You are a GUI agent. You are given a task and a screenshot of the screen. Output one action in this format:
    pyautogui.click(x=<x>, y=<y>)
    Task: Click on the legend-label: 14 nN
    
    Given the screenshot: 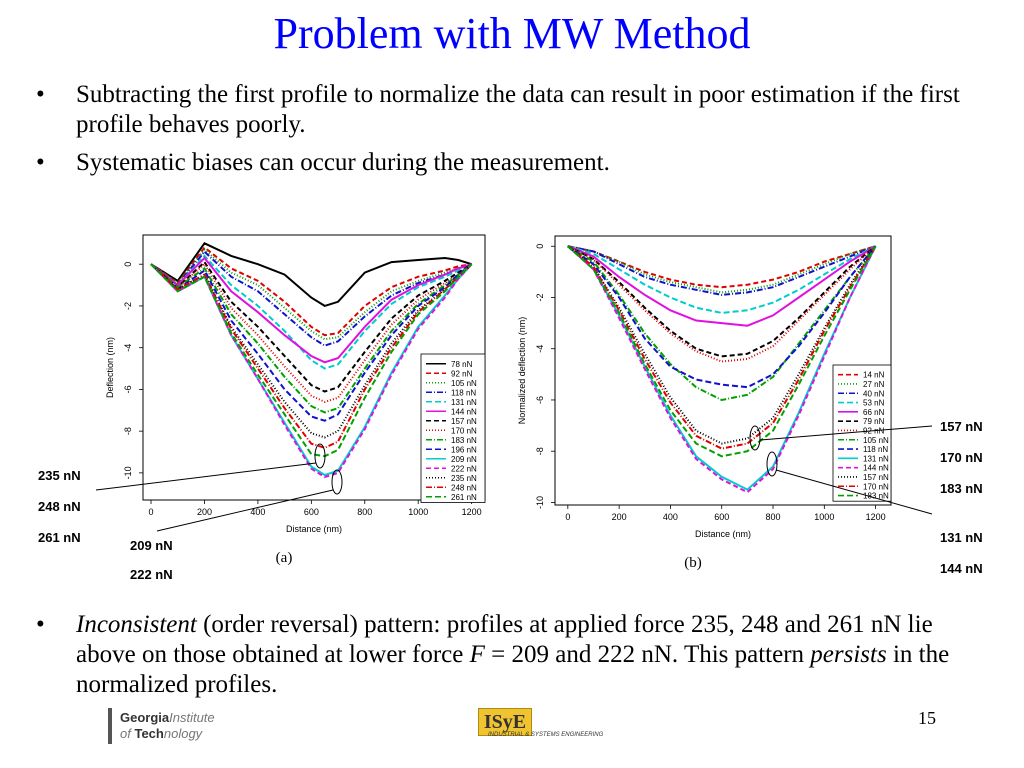 What is the action you would take?
    pyautogui.click(x=874, y=375)
    